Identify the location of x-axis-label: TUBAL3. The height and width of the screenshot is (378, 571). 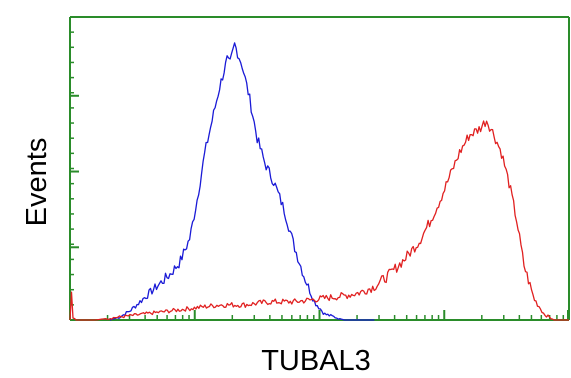
(316, 361).